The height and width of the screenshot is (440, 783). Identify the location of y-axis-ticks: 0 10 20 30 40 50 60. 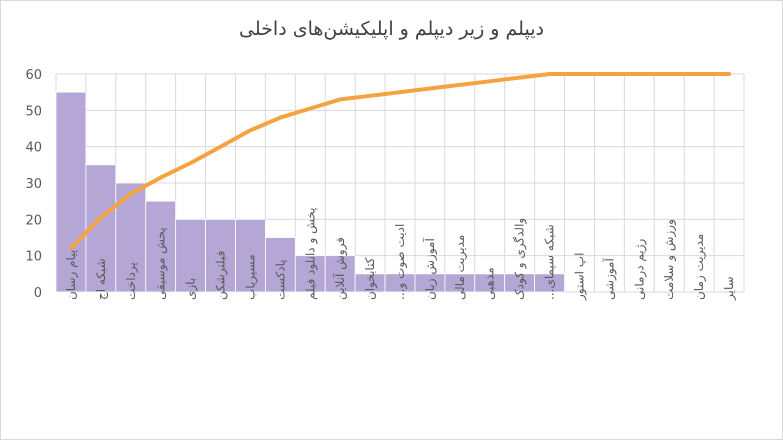
(33, 184).